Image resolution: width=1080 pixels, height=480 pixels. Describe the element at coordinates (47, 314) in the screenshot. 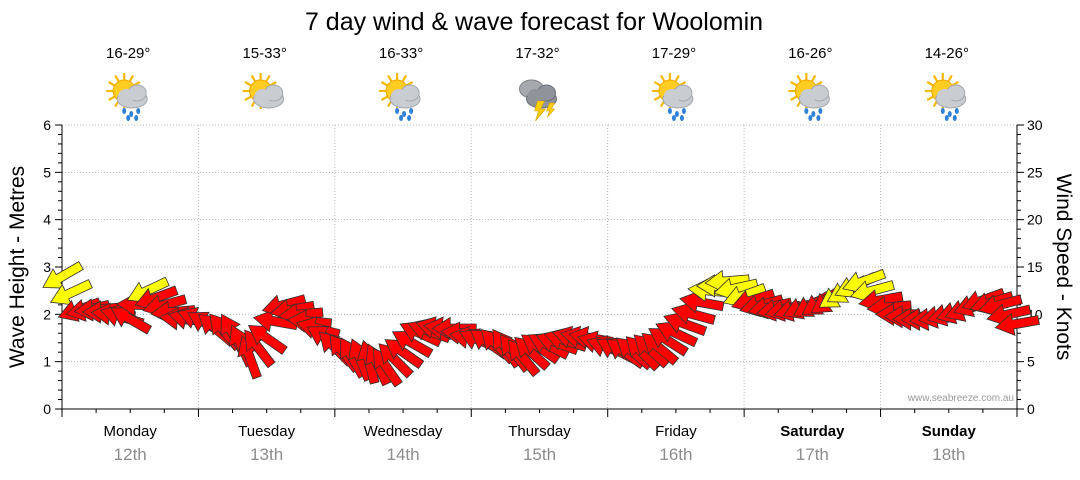

I see `y-tick-label-left: 2` at that location.